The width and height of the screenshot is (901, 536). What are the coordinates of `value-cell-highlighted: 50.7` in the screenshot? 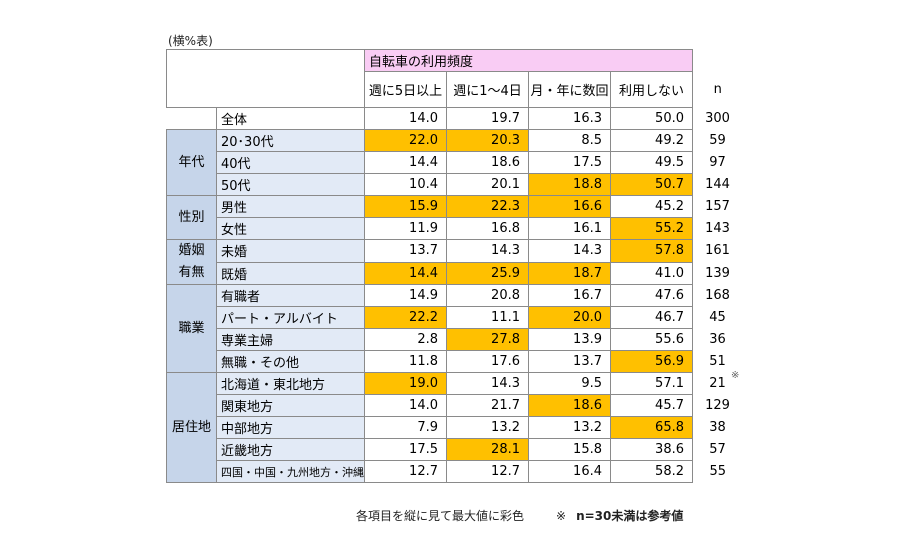 It's located at (651, 184).